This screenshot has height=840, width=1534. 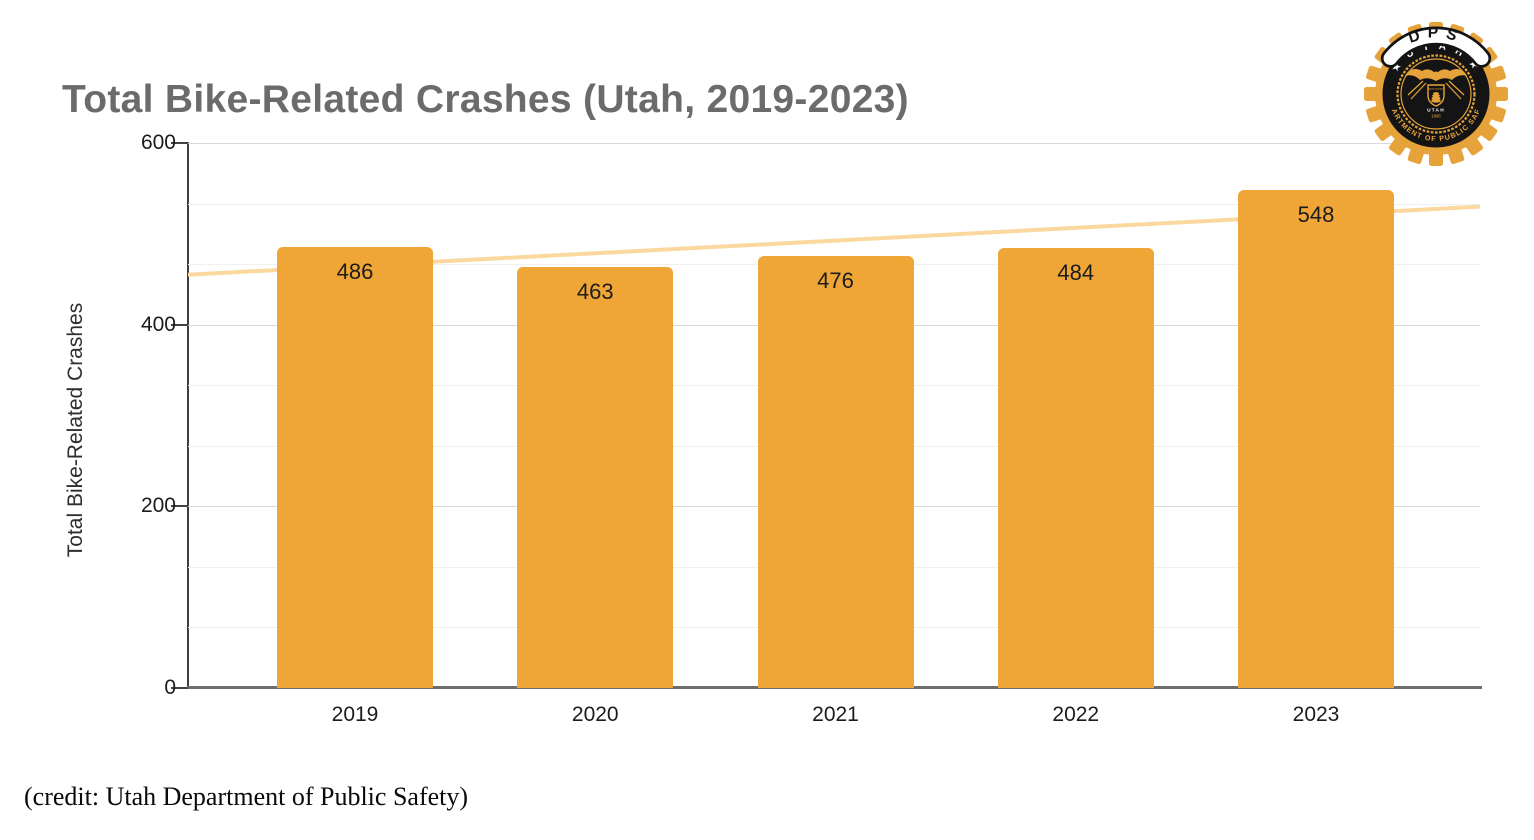 What do you see at coordinates (1436, 46) in the screenshot?
I see `dps-banner: DPS` at bounding box center [1436, 46].